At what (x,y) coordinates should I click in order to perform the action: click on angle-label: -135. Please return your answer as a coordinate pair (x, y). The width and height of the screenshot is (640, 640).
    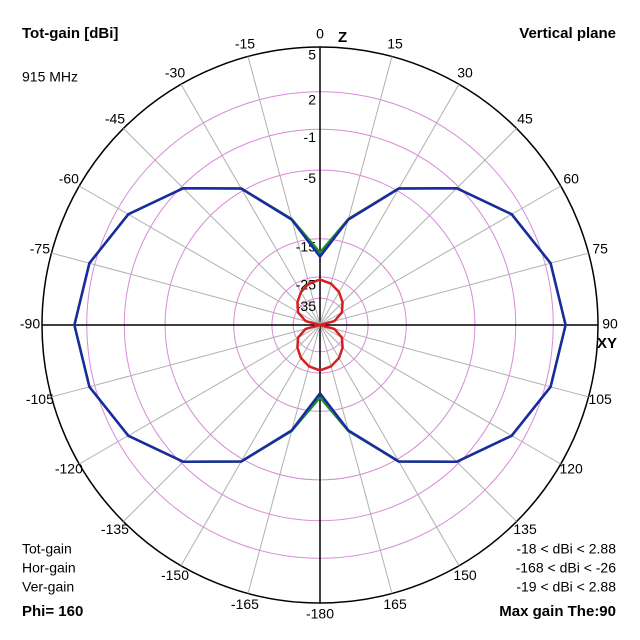
    Looking at the image, I should click on (115, 529).